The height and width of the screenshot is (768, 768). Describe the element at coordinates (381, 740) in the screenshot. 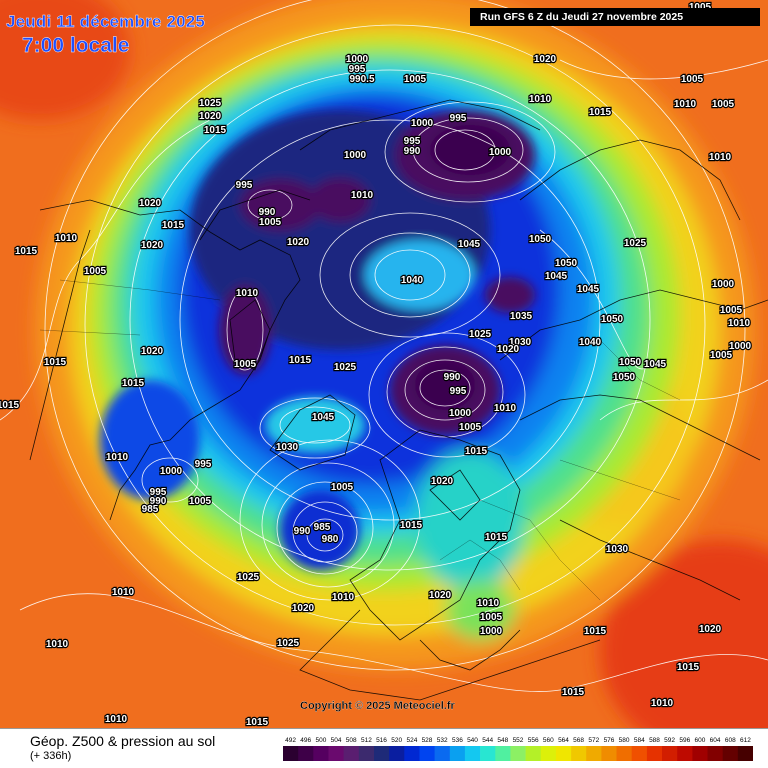

I see `legend-tick-label: 516` at that location.